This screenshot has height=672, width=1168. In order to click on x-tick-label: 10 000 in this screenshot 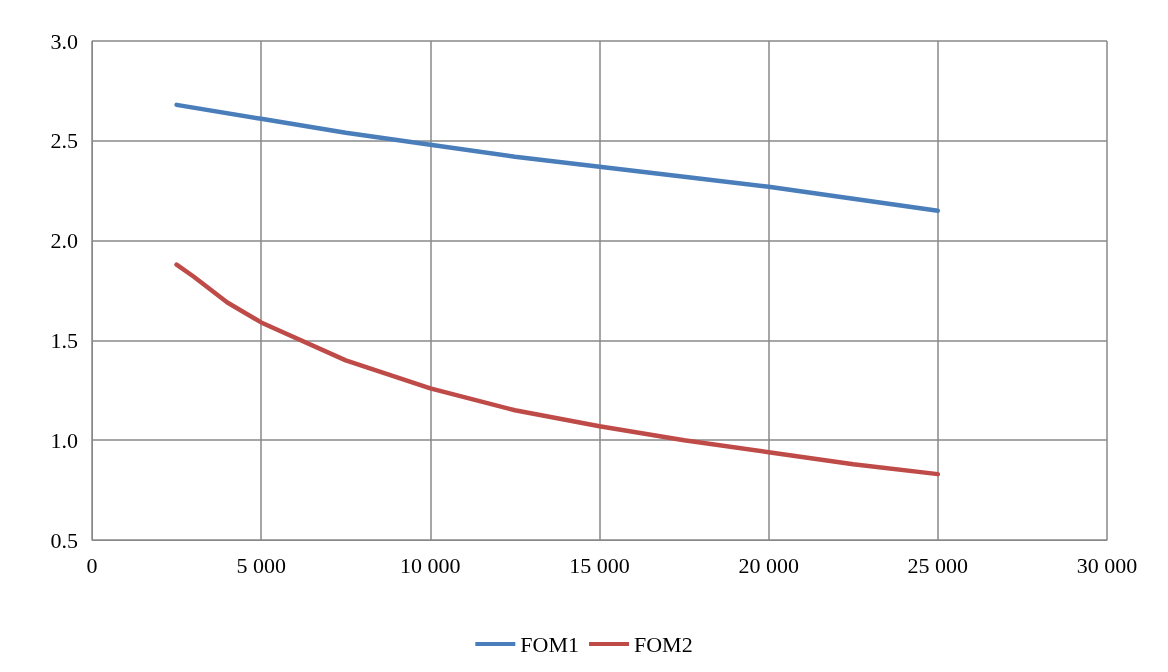, I will do `click(430, 565)`.